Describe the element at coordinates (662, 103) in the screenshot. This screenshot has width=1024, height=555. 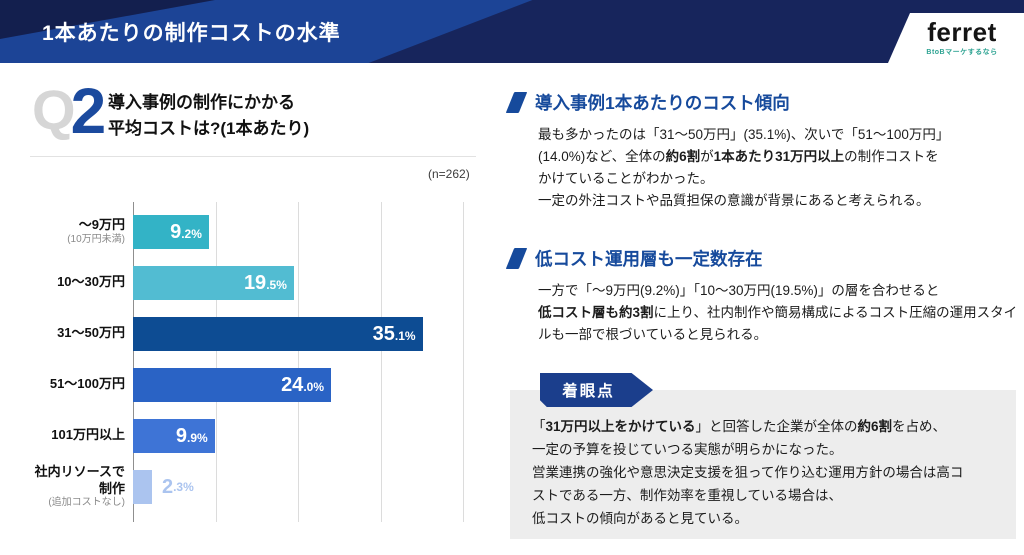
I see `section-title: 導入事例1本あたりのコスト傾向` at that location.